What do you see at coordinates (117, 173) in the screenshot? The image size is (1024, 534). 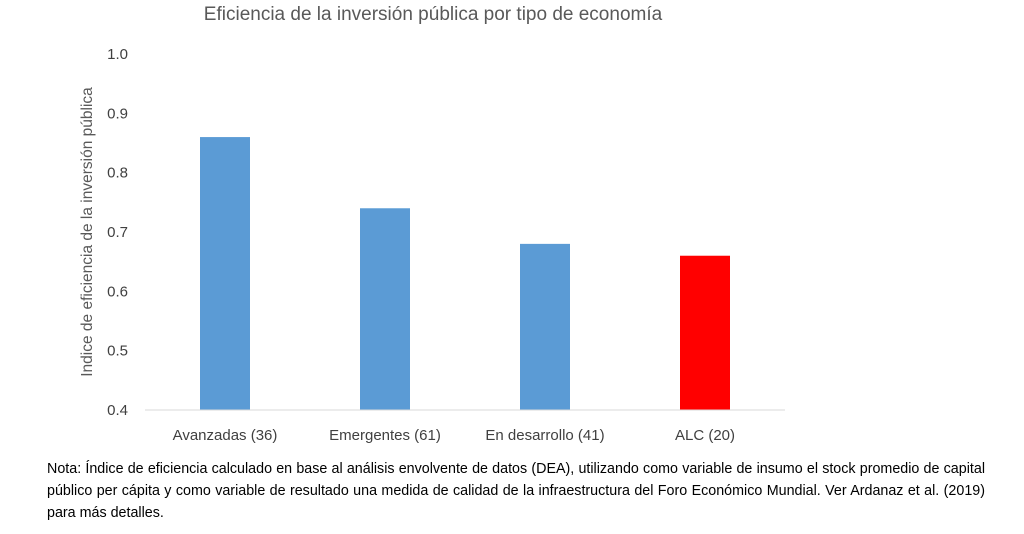 I see `y-tick-label: 0.8` at bounding box center [117, 173].